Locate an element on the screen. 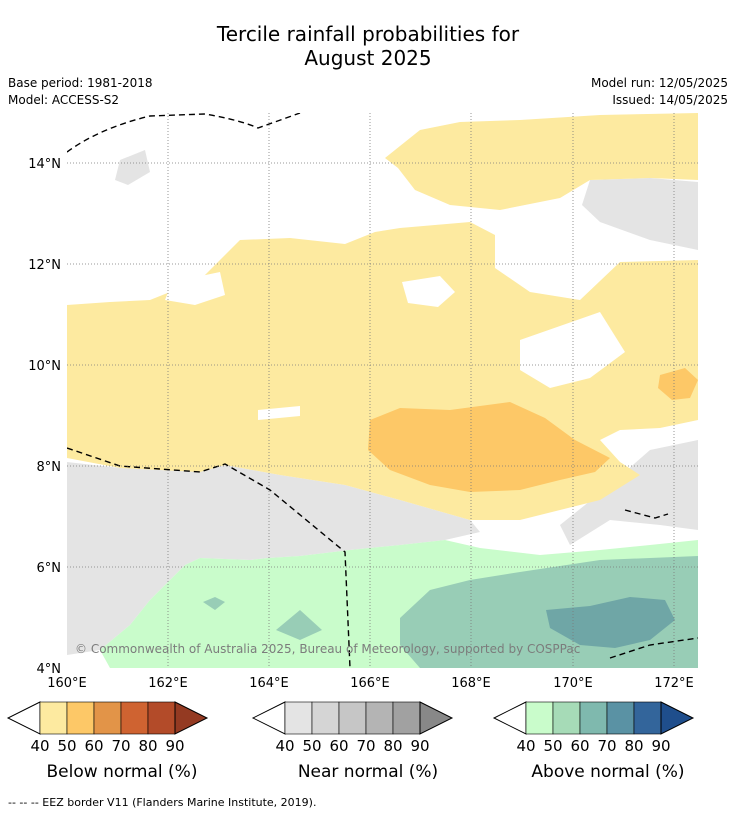 This screenshot has height=816, width=736. colorbar-near-tick: 70 is located at coordinates (365, 746).